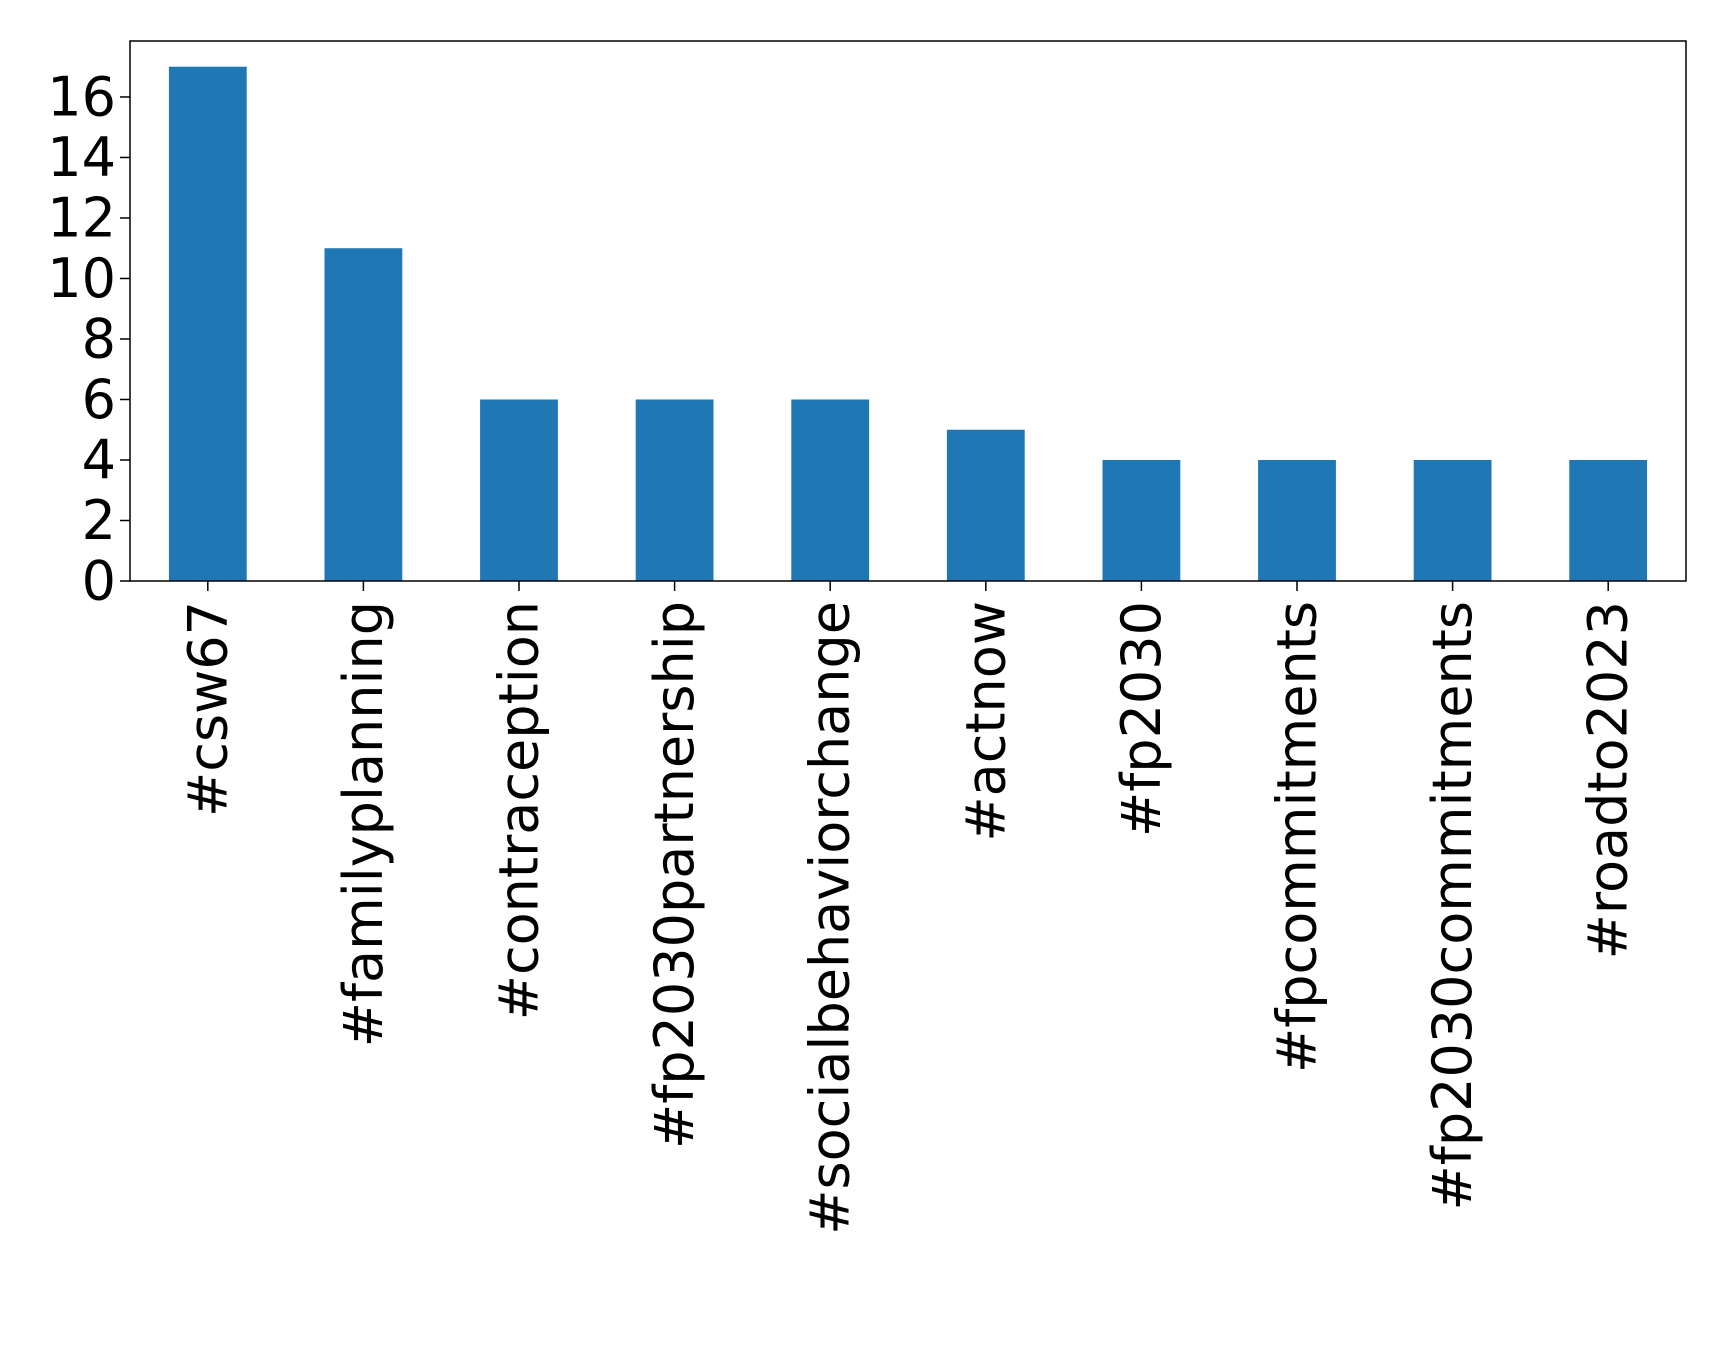 The height and width of the screenshot is (1362, 1719). Describe the element at coordinates (99, 399) in the screenshot. I see `y-tick-label: 6` at that location.